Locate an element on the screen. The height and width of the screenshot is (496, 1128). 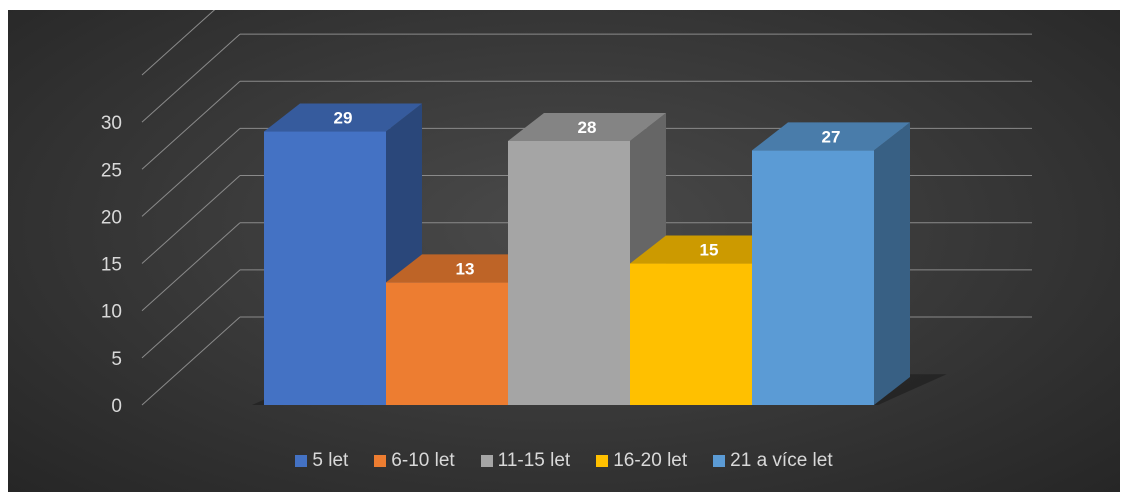
legend-label: 16-20 let is located at coordinates (650, 460).